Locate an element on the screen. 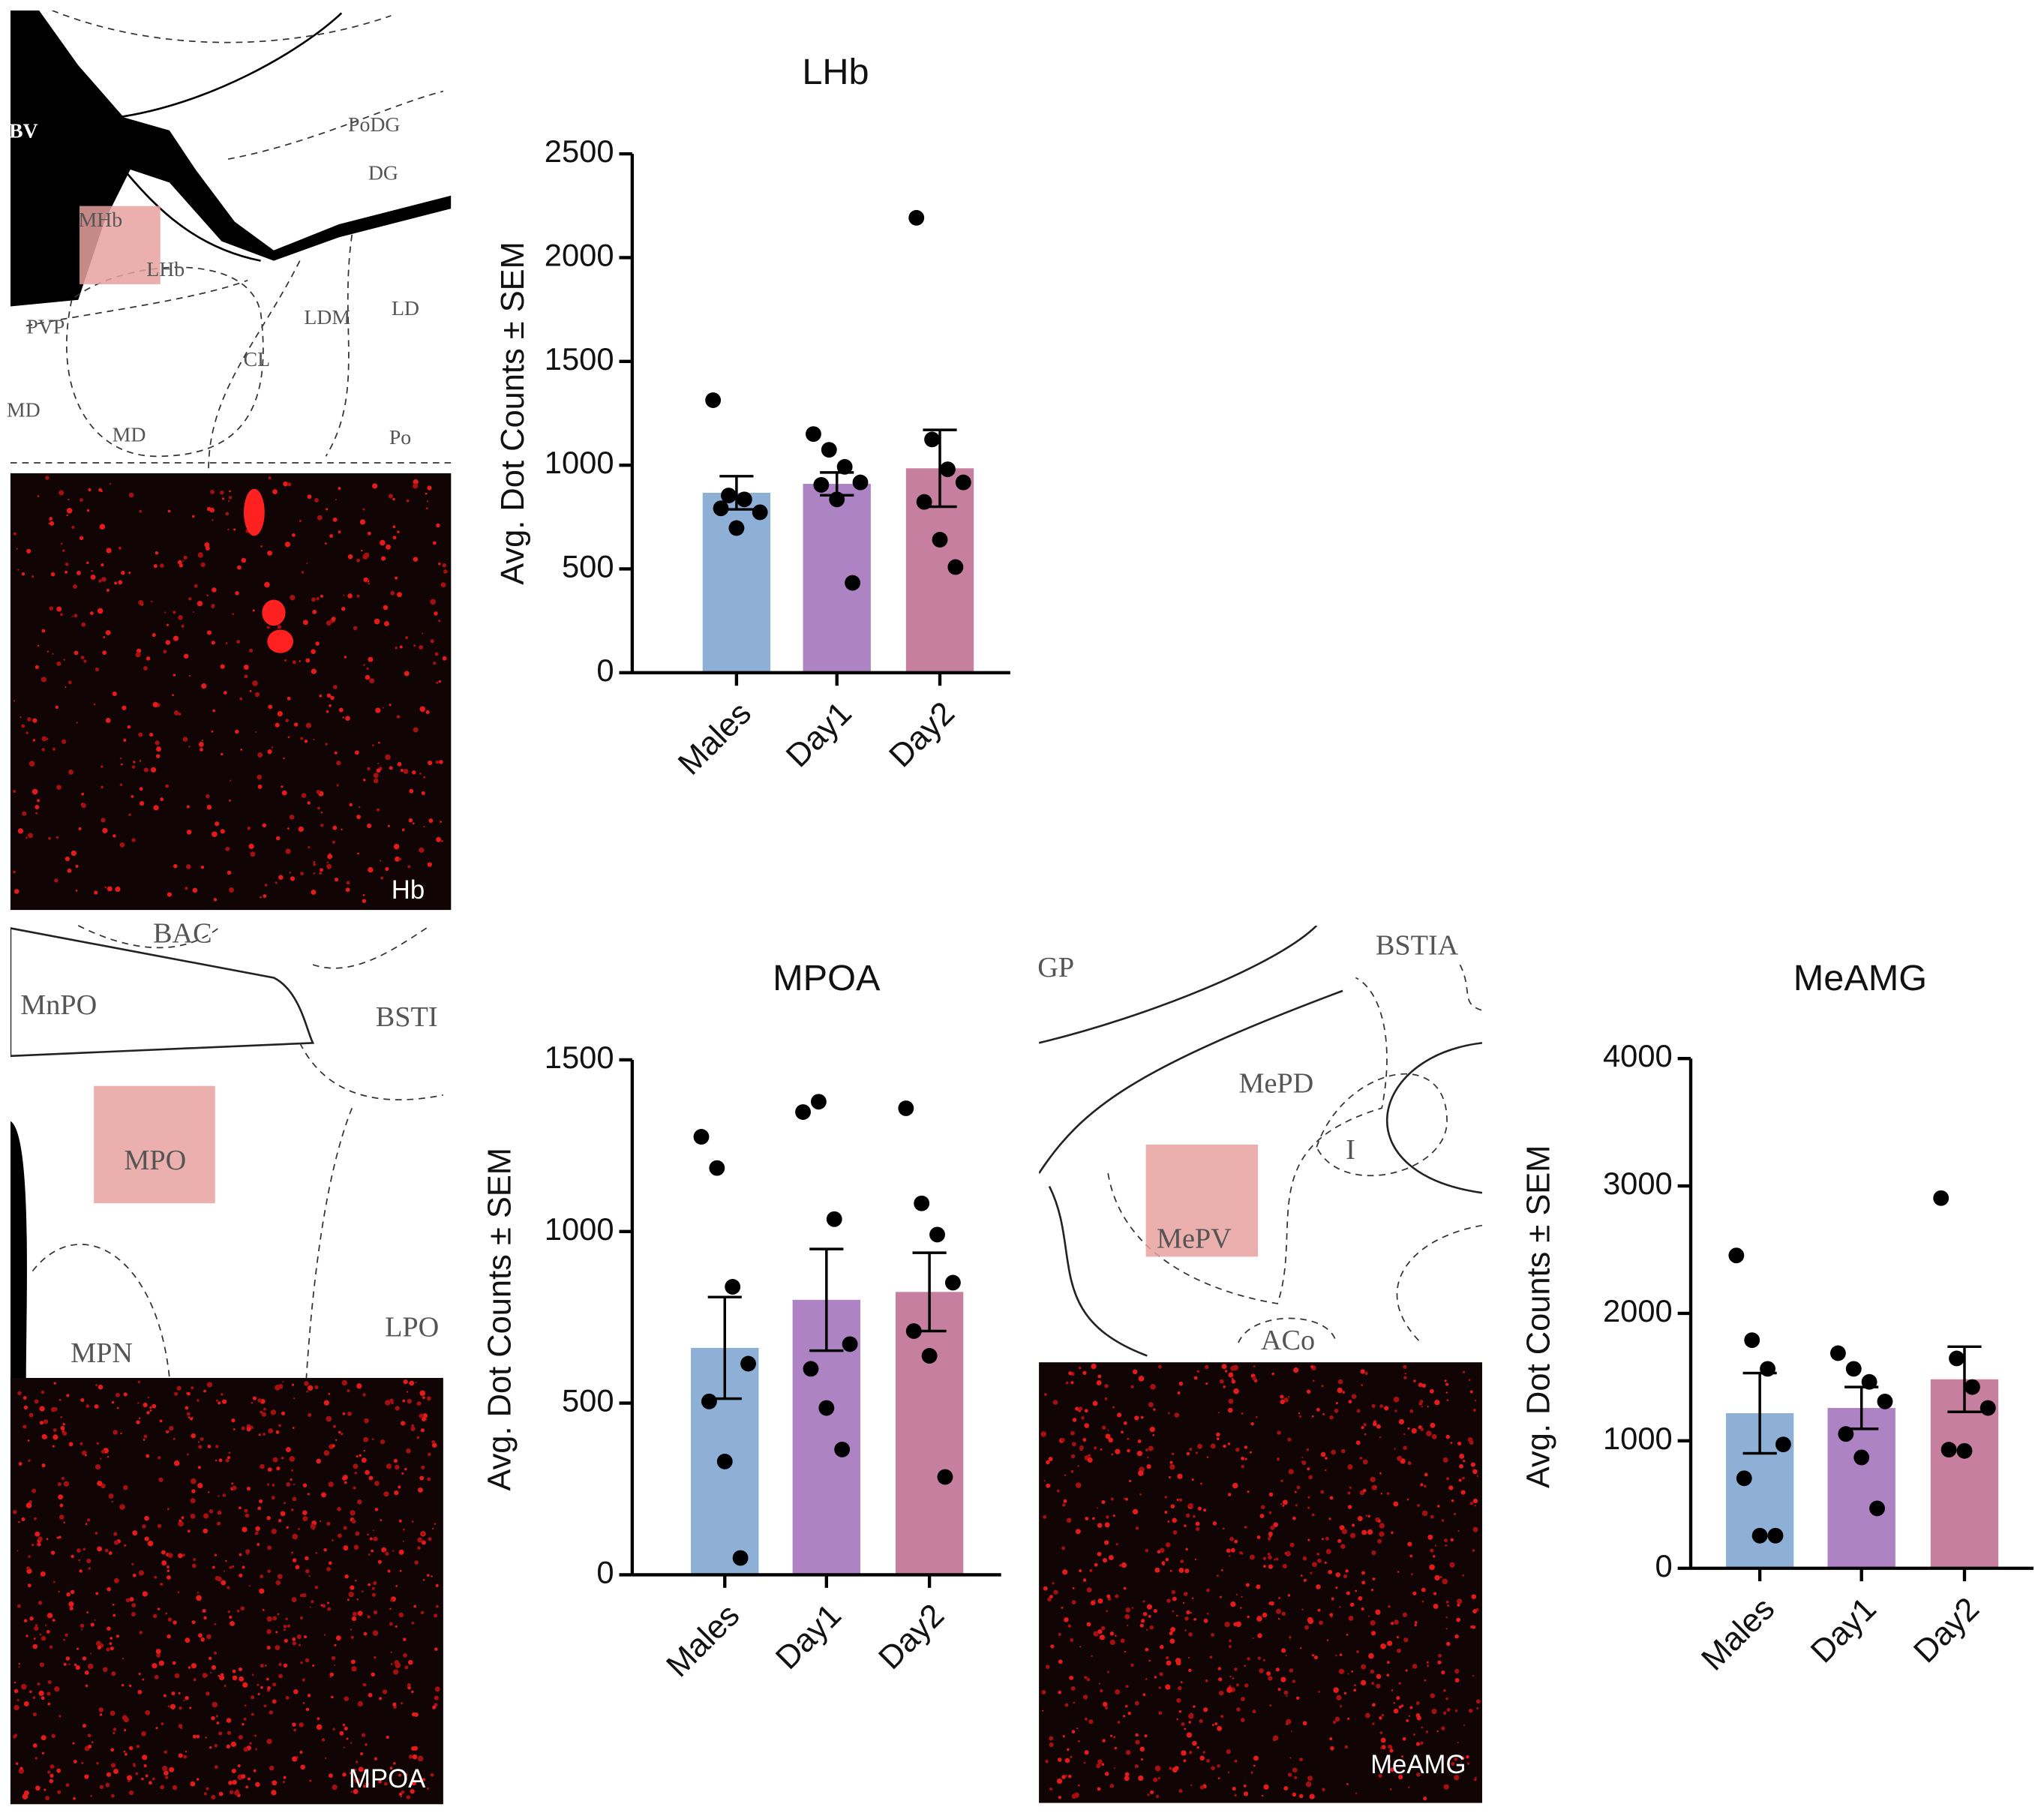  atlas-label: MnPO is located at coordinates (59, 1005).